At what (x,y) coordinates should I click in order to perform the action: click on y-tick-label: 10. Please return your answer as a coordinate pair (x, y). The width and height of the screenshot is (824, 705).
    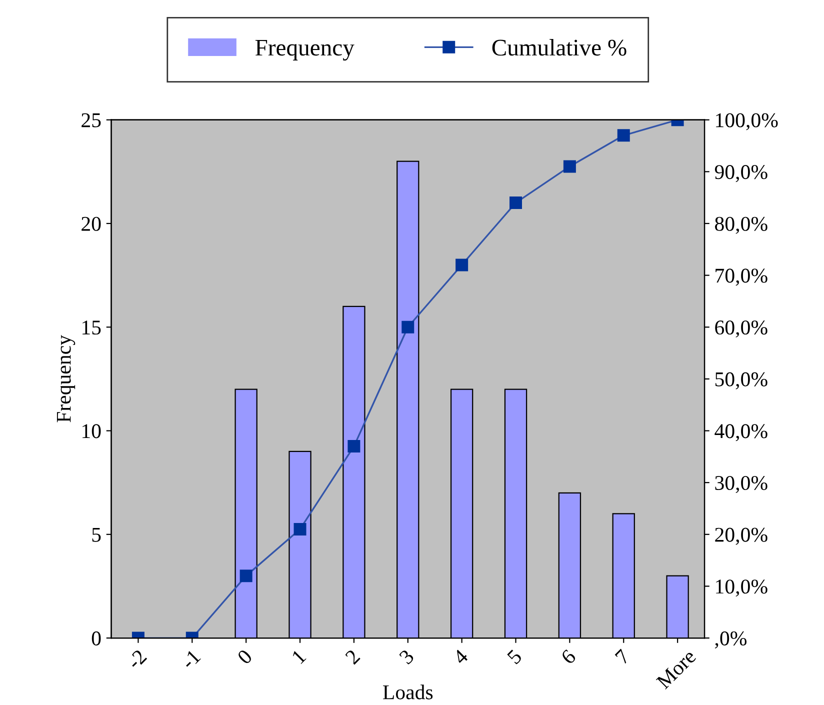
    Looking at the image, I should click on (91, 431).